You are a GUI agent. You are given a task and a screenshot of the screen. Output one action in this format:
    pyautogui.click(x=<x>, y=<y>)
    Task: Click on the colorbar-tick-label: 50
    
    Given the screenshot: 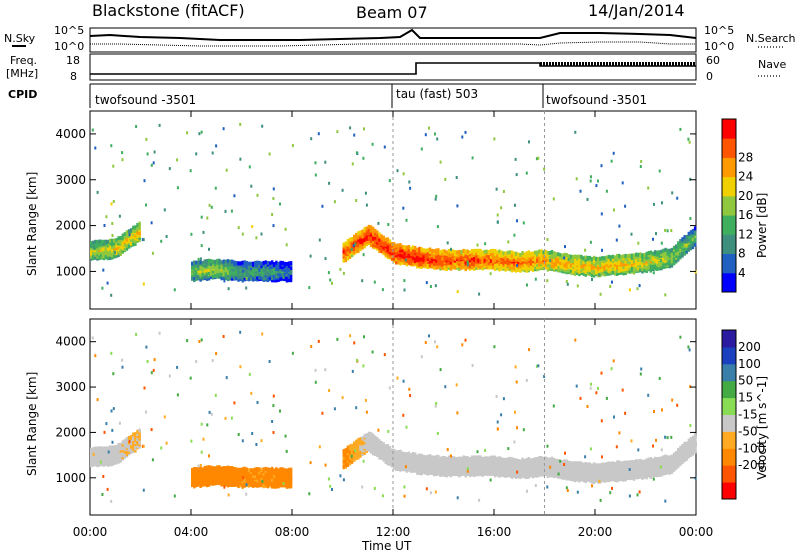 What is the action you would take?
    pyautogui.click(x=745, y=381)
    